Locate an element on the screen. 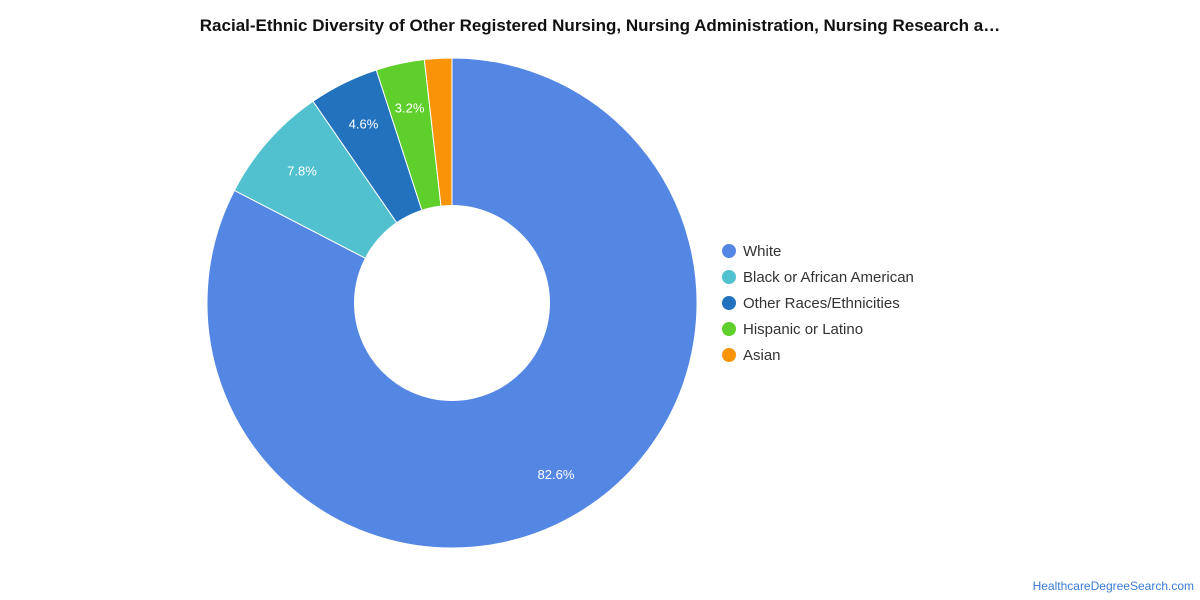 The height and width of the screenshot is (600, 1200). legend-item-white: White is located at coordinates (751, 251).